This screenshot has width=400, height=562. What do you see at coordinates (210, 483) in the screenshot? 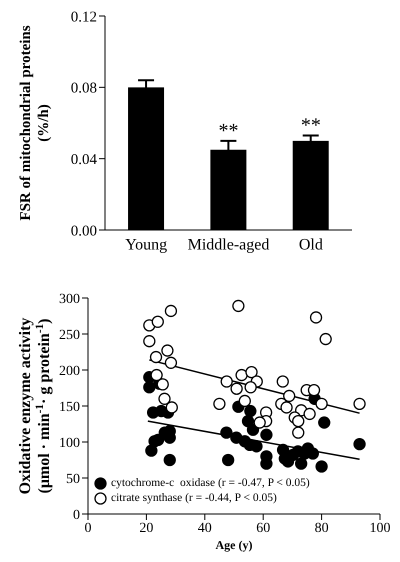
I see `legend-label: cytochrome-c oxidase (r = -0.47, P < 0.05)` at bounding box center [210, 483].